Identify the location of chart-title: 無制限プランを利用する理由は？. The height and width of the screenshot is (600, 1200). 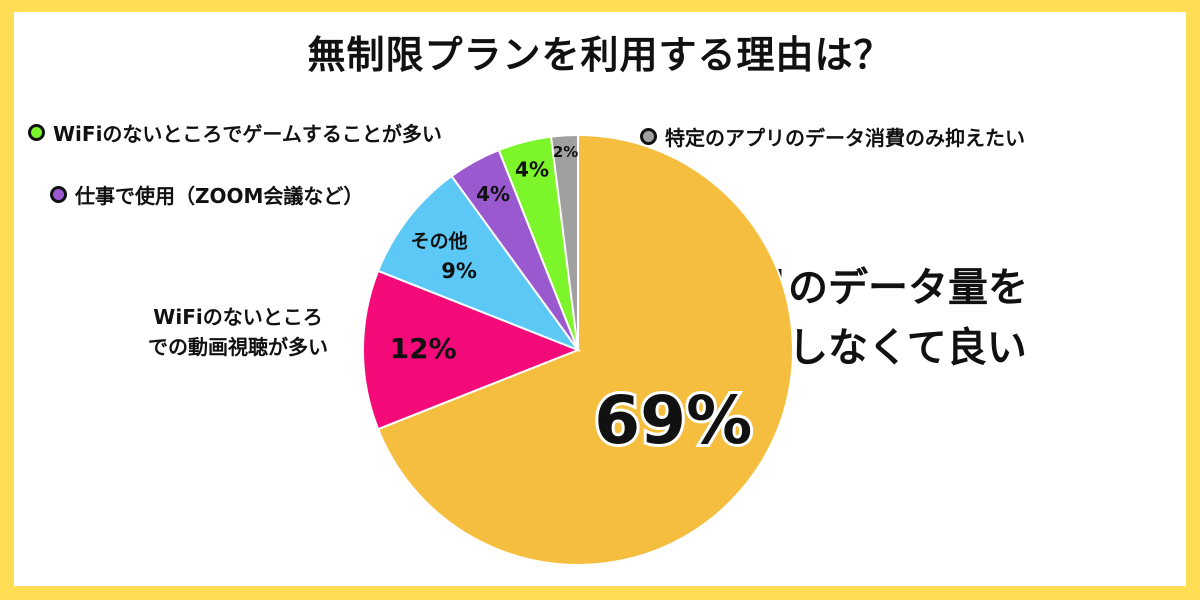
(600, 55).